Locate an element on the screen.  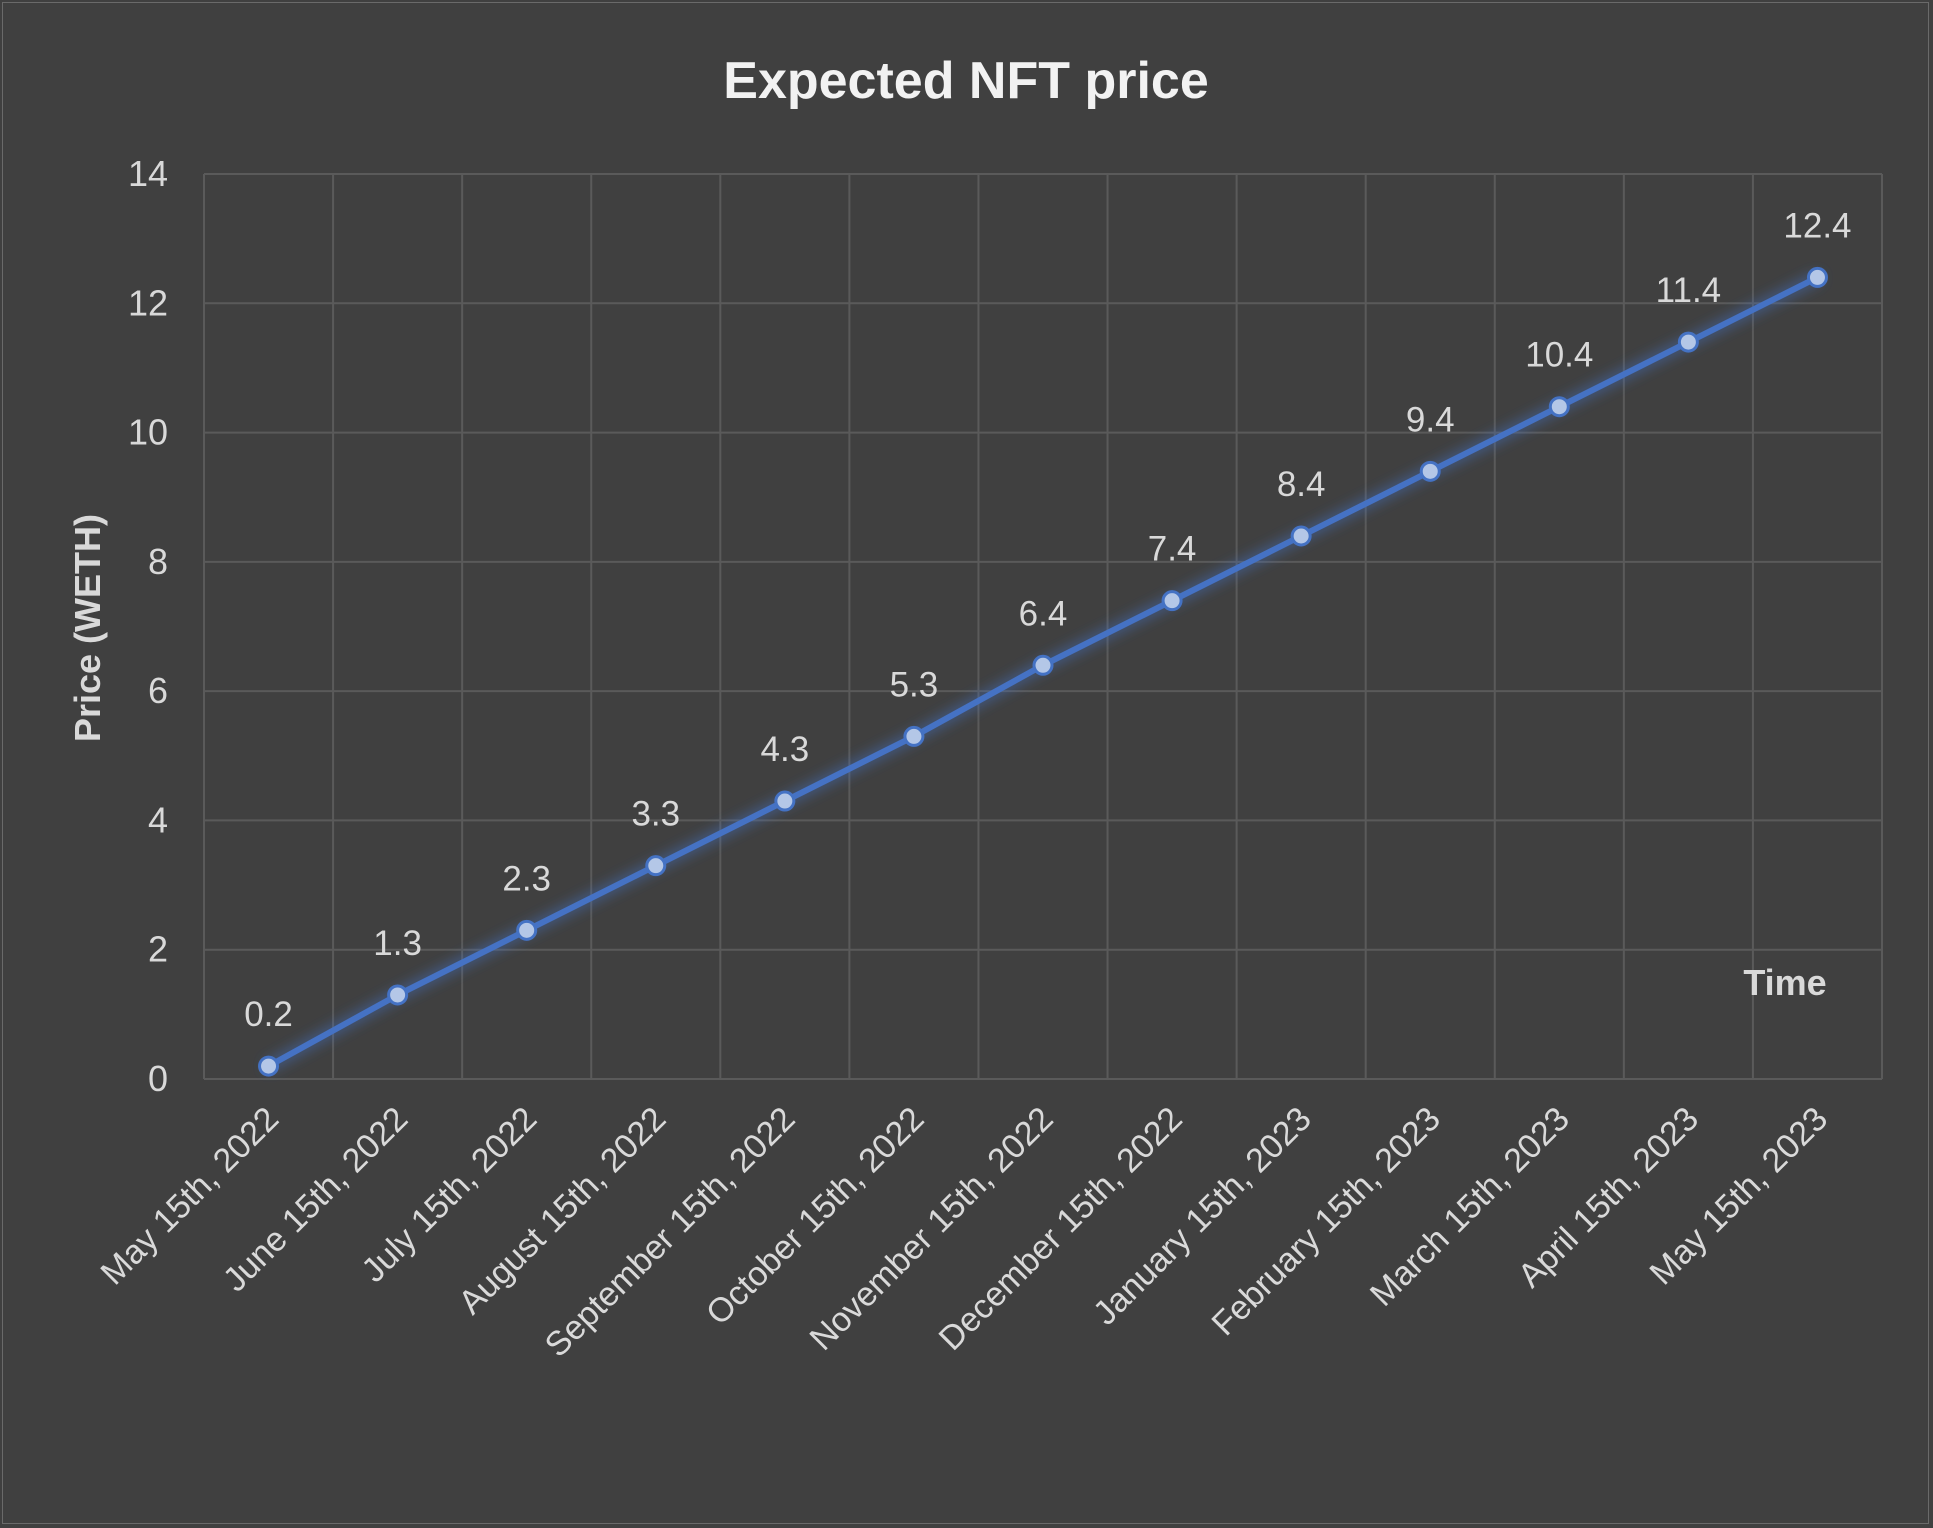
x-axis-title: Time is located at coordinates (1784, 982).